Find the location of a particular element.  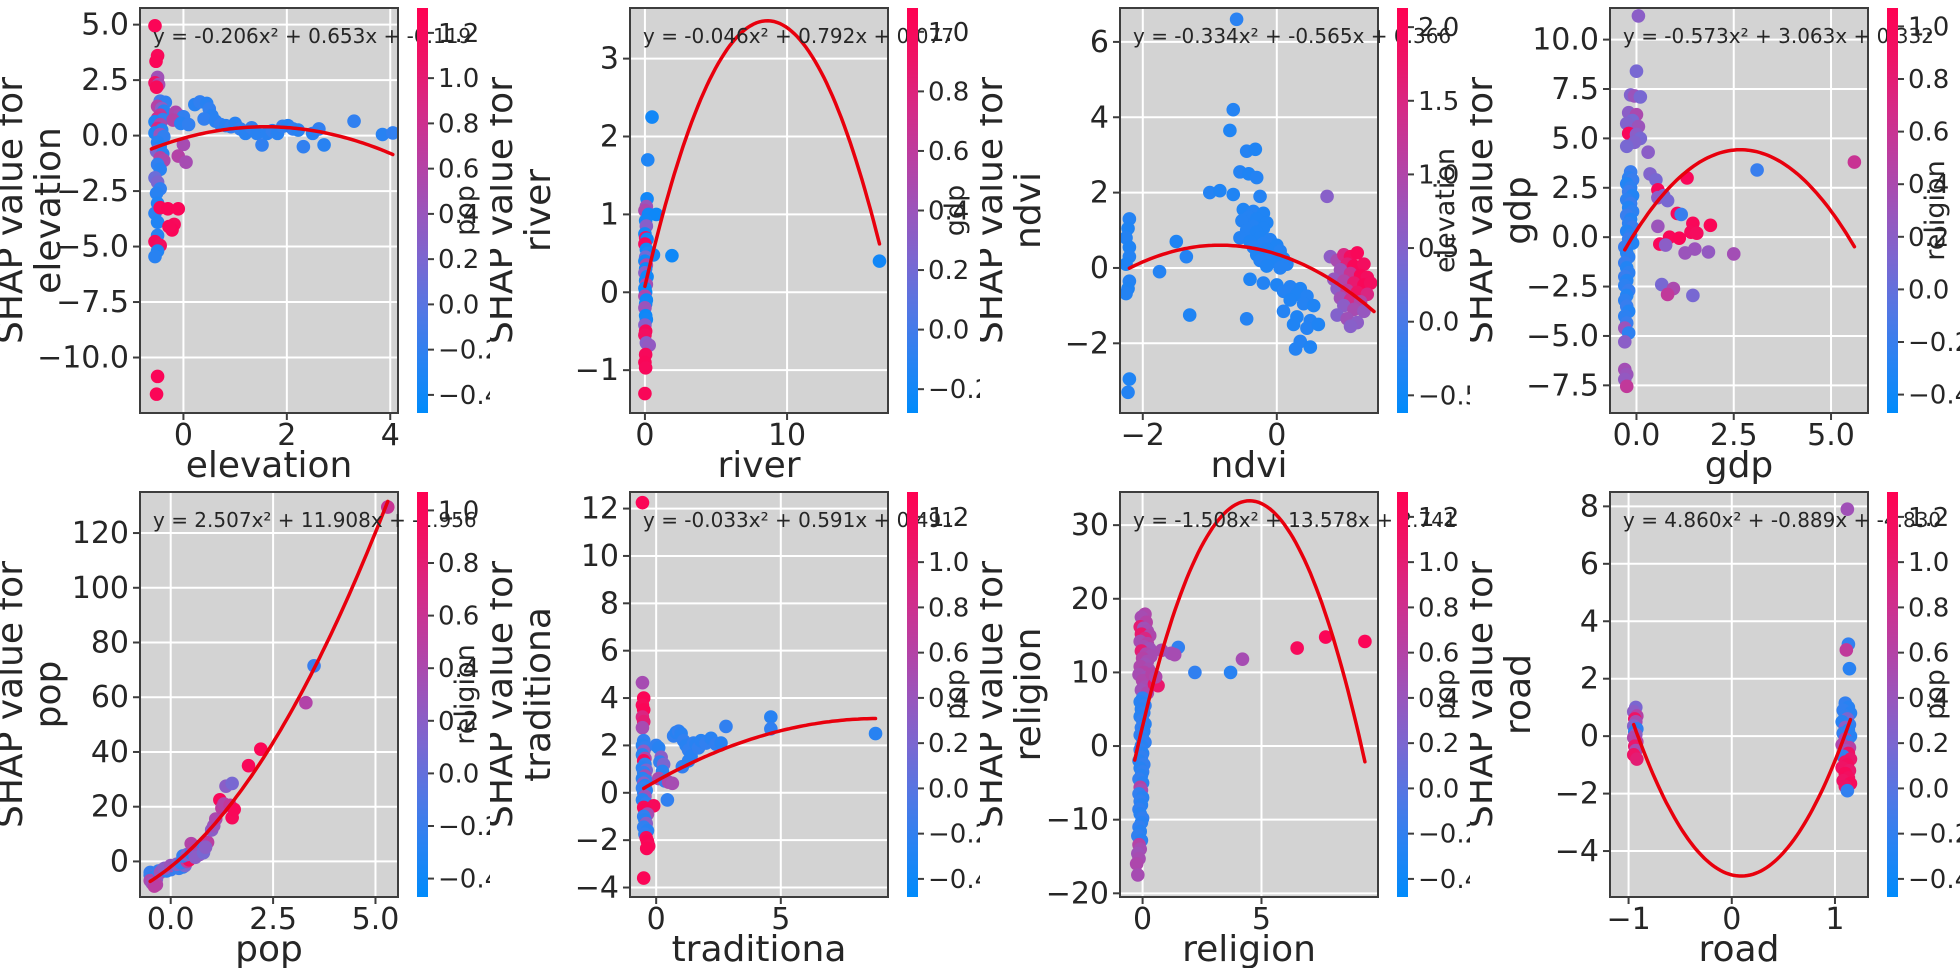

x-axis: −1 0 1 is located at coordinates (1725, 917).